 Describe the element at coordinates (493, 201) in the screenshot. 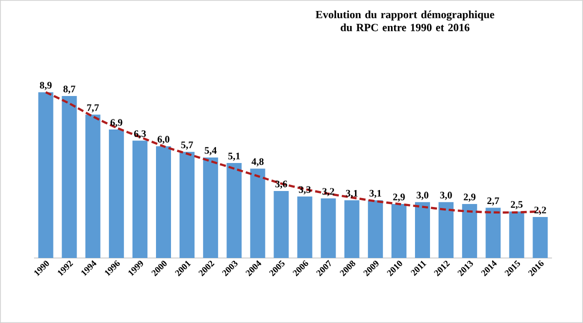

I see `data-label: 2,7` at that location.